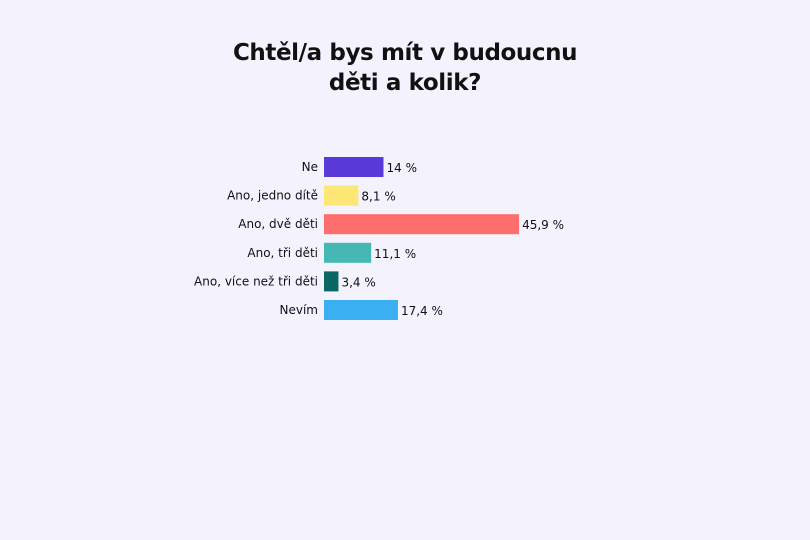  What do you see at coordinates (282, 253) in the screenshot?
I see `category-label: Ano, tři děti` at bounding box center [282, 253].